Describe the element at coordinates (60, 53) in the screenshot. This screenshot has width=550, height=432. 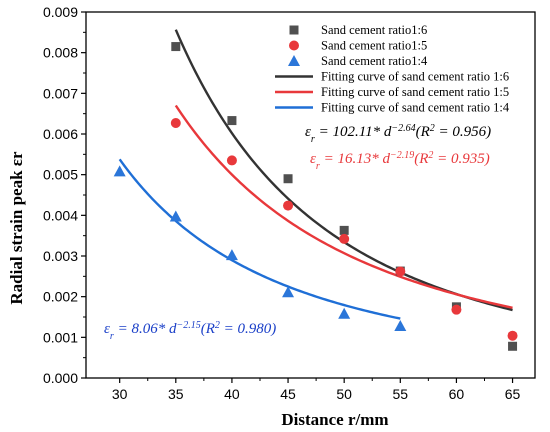
I see `y-tick-label: 0.008` at that location.